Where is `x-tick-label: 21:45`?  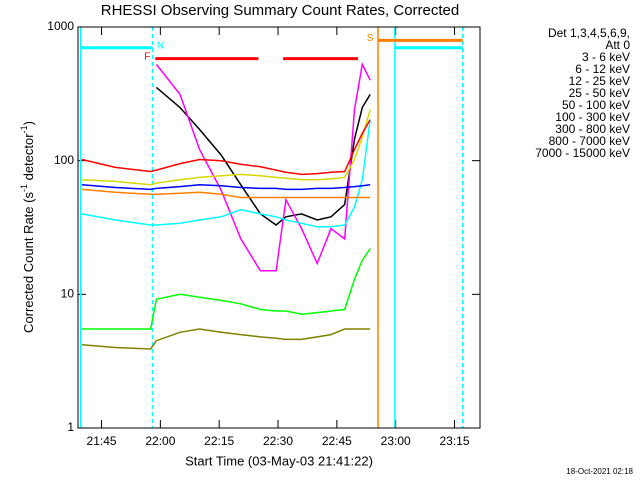
x-tick-label: 21:45 is located at coordinates (102, 441).